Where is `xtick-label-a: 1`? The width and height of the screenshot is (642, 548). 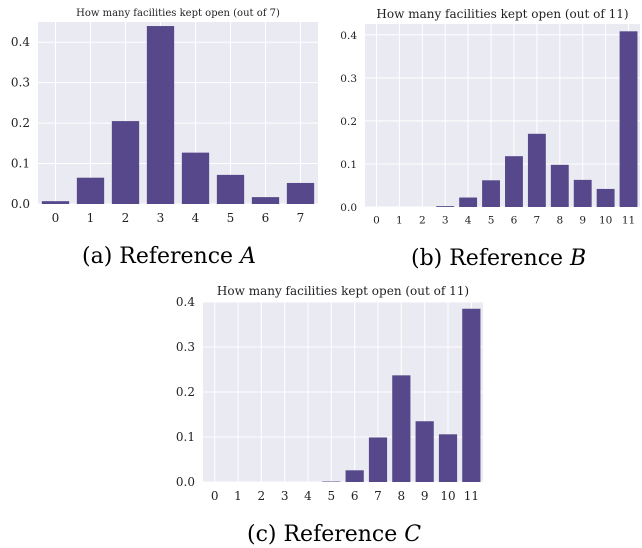 xtick-label-a: 1 is located at coordinates (91, 218).